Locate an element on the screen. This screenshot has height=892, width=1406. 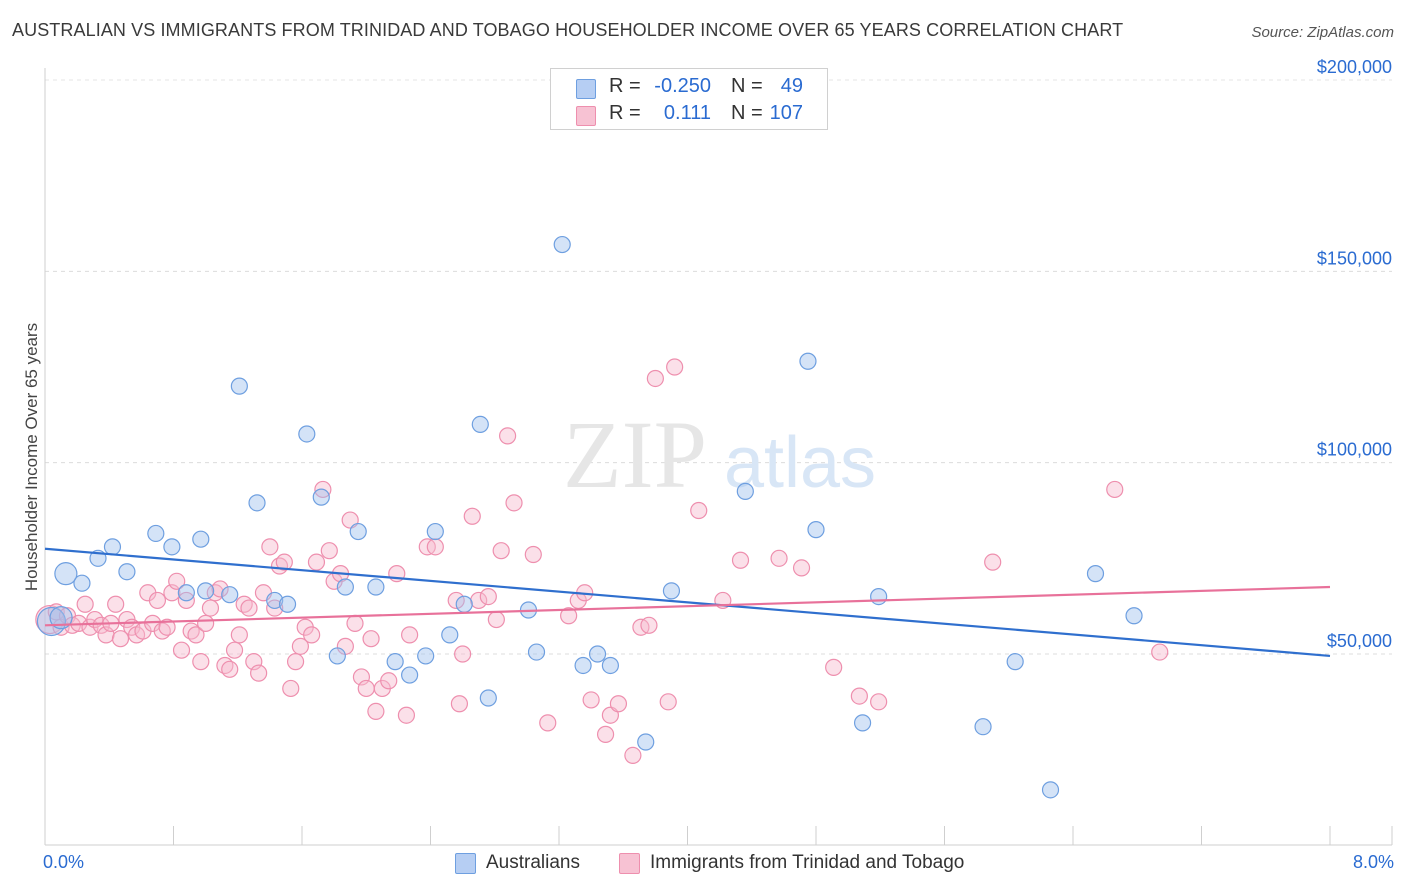
trend-line-immigrants is located at coordinates (687, 606).